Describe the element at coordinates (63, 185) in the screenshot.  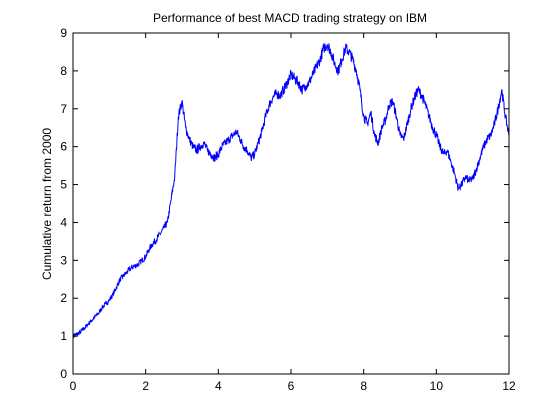
I see `y-tick-label: 5` at that location.